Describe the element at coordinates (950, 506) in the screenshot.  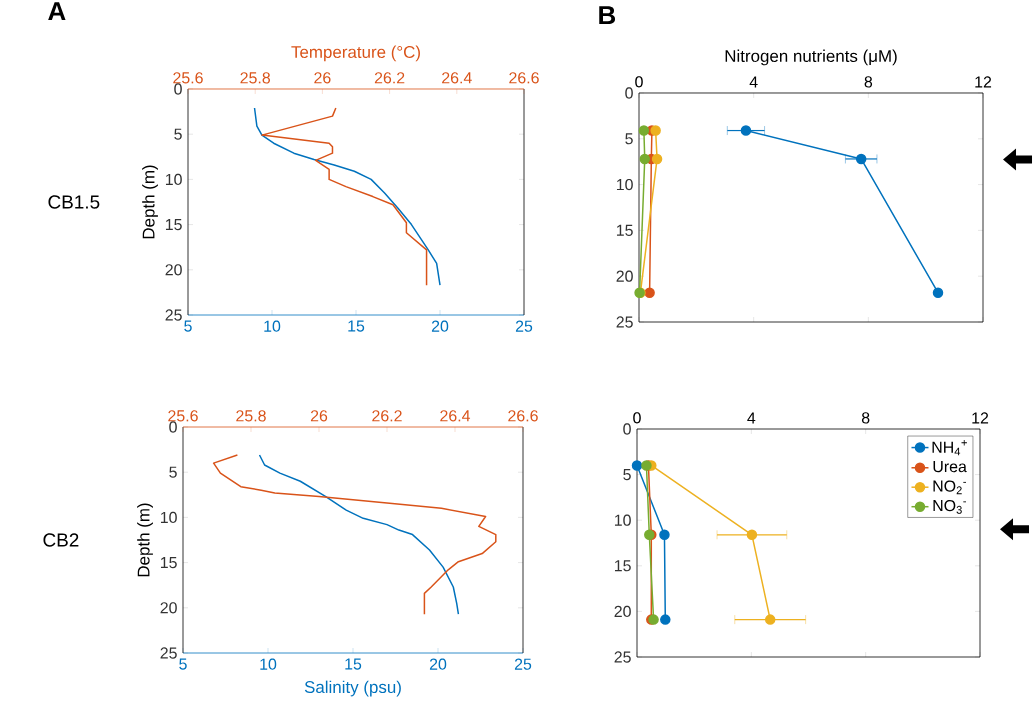
I see `legend-label: NO$_{3}$-` at that location.